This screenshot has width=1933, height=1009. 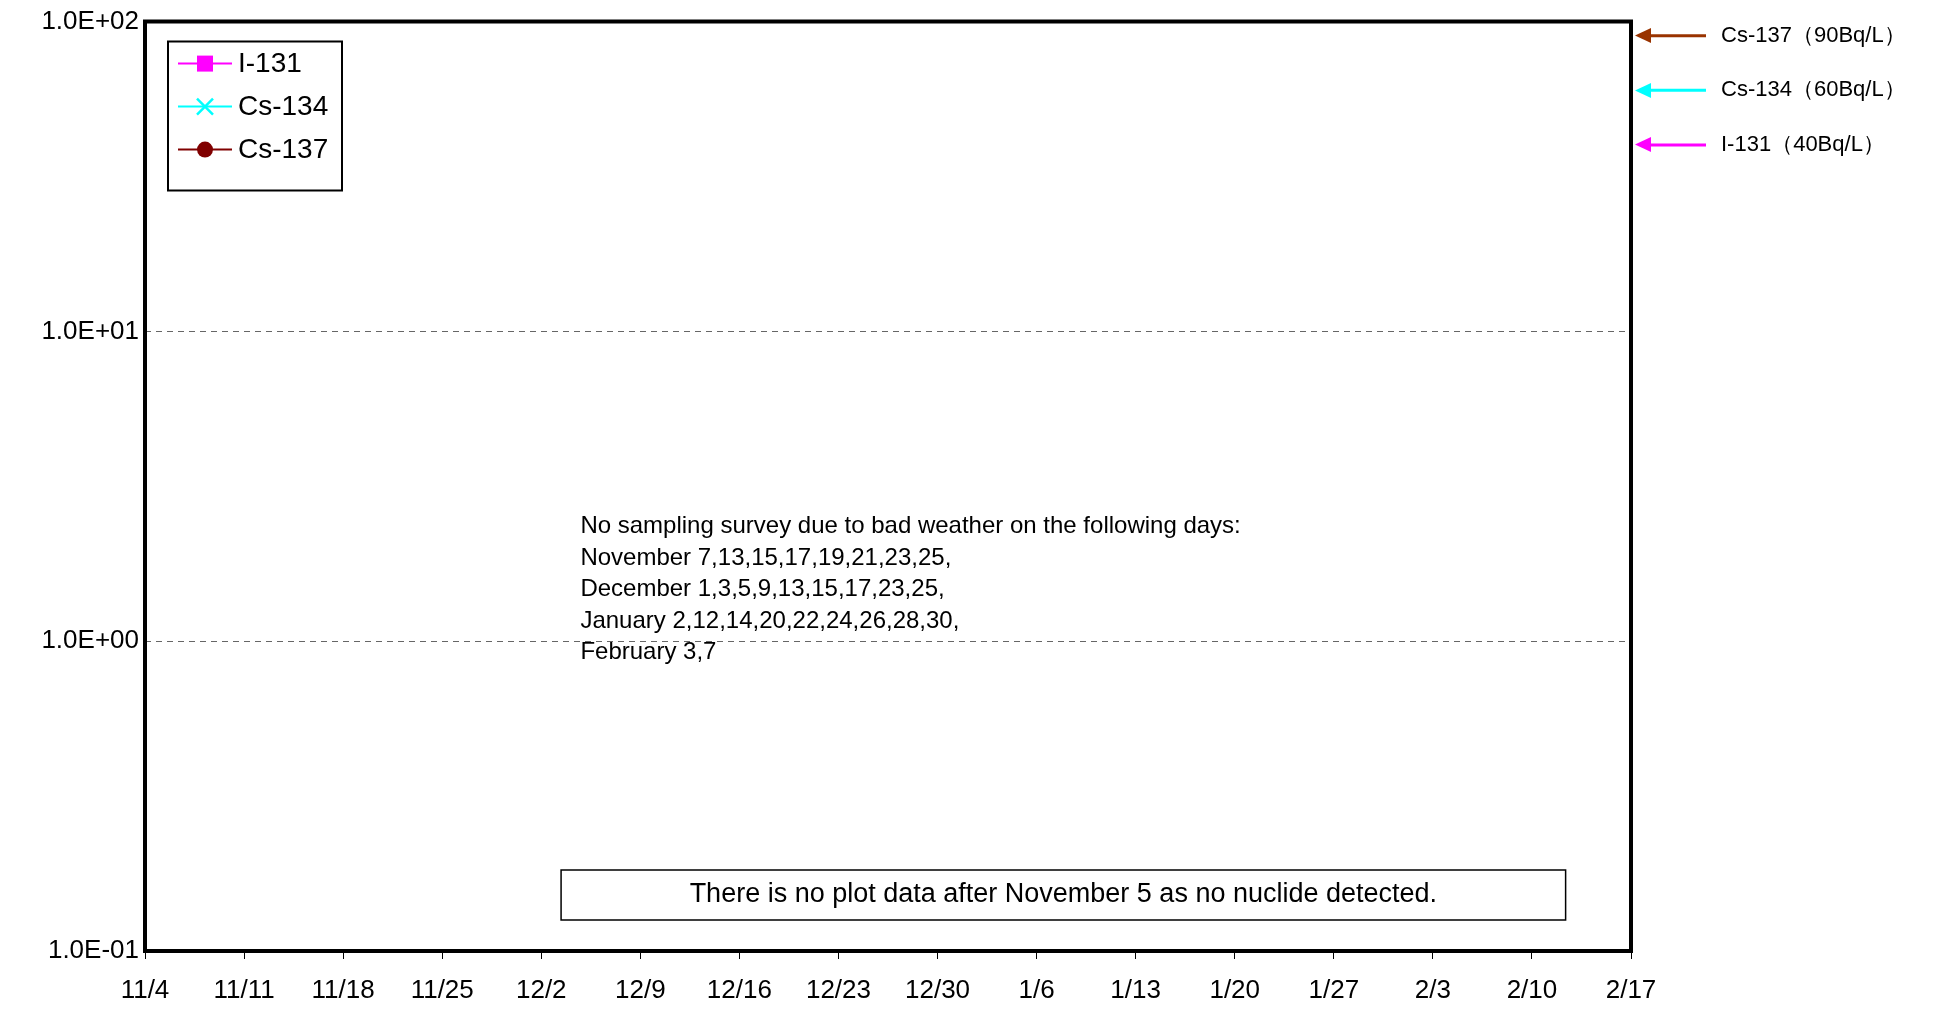 What do you see at coordinates (1036, 988) in the screenshot?
I see `x-tick-label: 1/6` at bounding box center [1036, 988].